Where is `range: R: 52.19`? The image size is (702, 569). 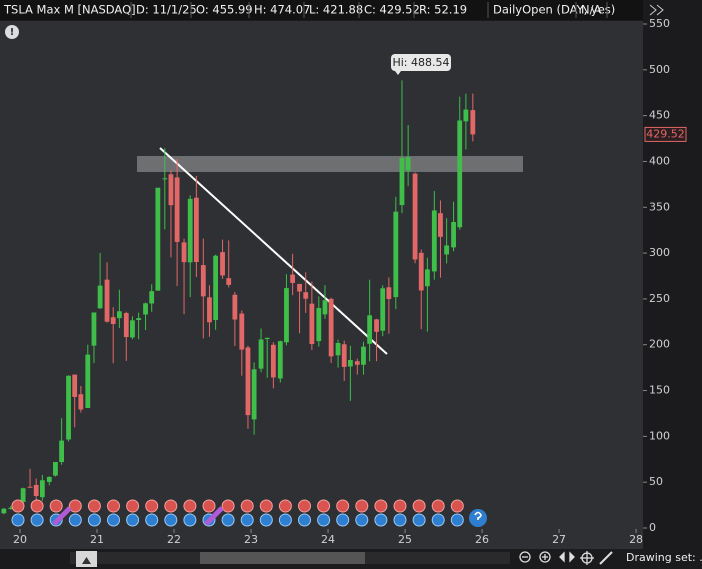 range: R: 52.19 is located at coordinates (443, 10).